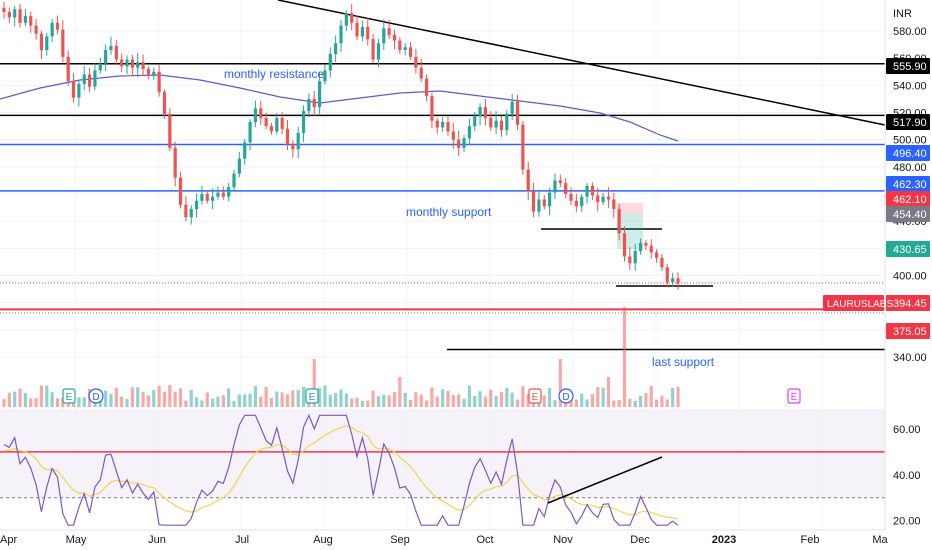 This screenshot has height=550, width=932. Describe the element at coordinates (908, 153) in the screenshot. I see `level-tag: 496.40` at that location.